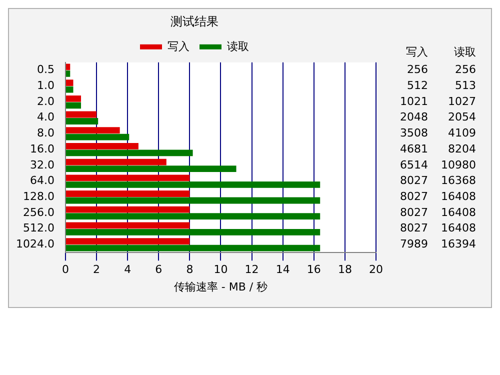 The width and height of the screenshot is (500, 375). What do you see at coordinates (38, 212) in the screenshot?
I see `y-tick-label: 256.0` at bounding box center [38, 212].